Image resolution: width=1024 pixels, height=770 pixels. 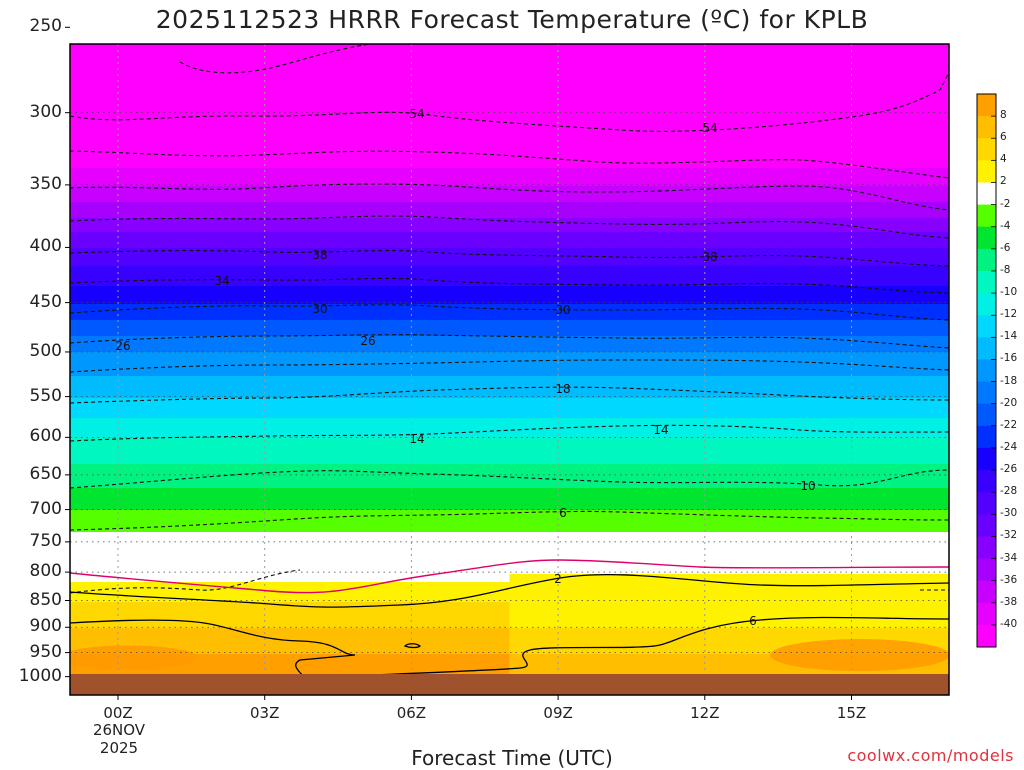 What do you see at coordinates (45, 651) in the screenshot?
I see `y-tick-label: 950` at bounding box center [45, 651].